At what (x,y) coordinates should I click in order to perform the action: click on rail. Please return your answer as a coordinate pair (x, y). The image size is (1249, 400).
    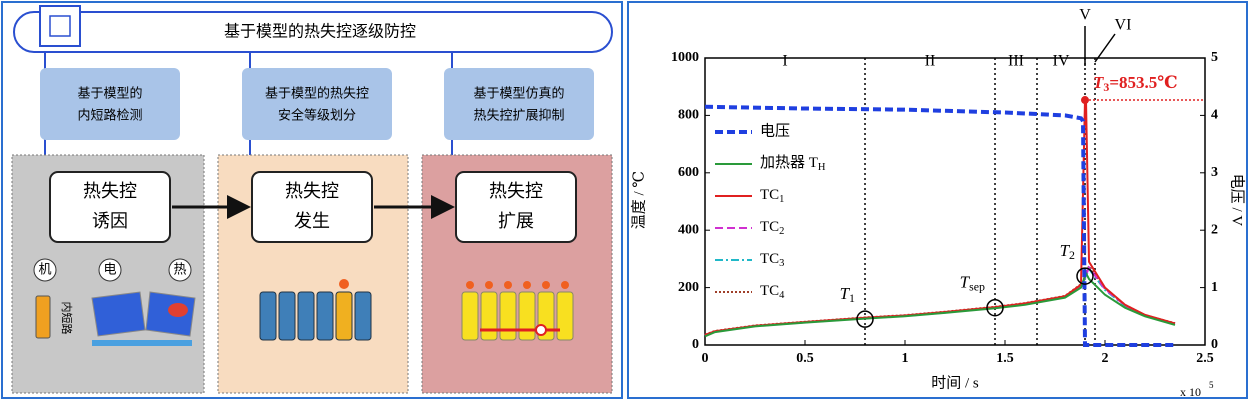
    Looking at the image, I should click on (313, 32).